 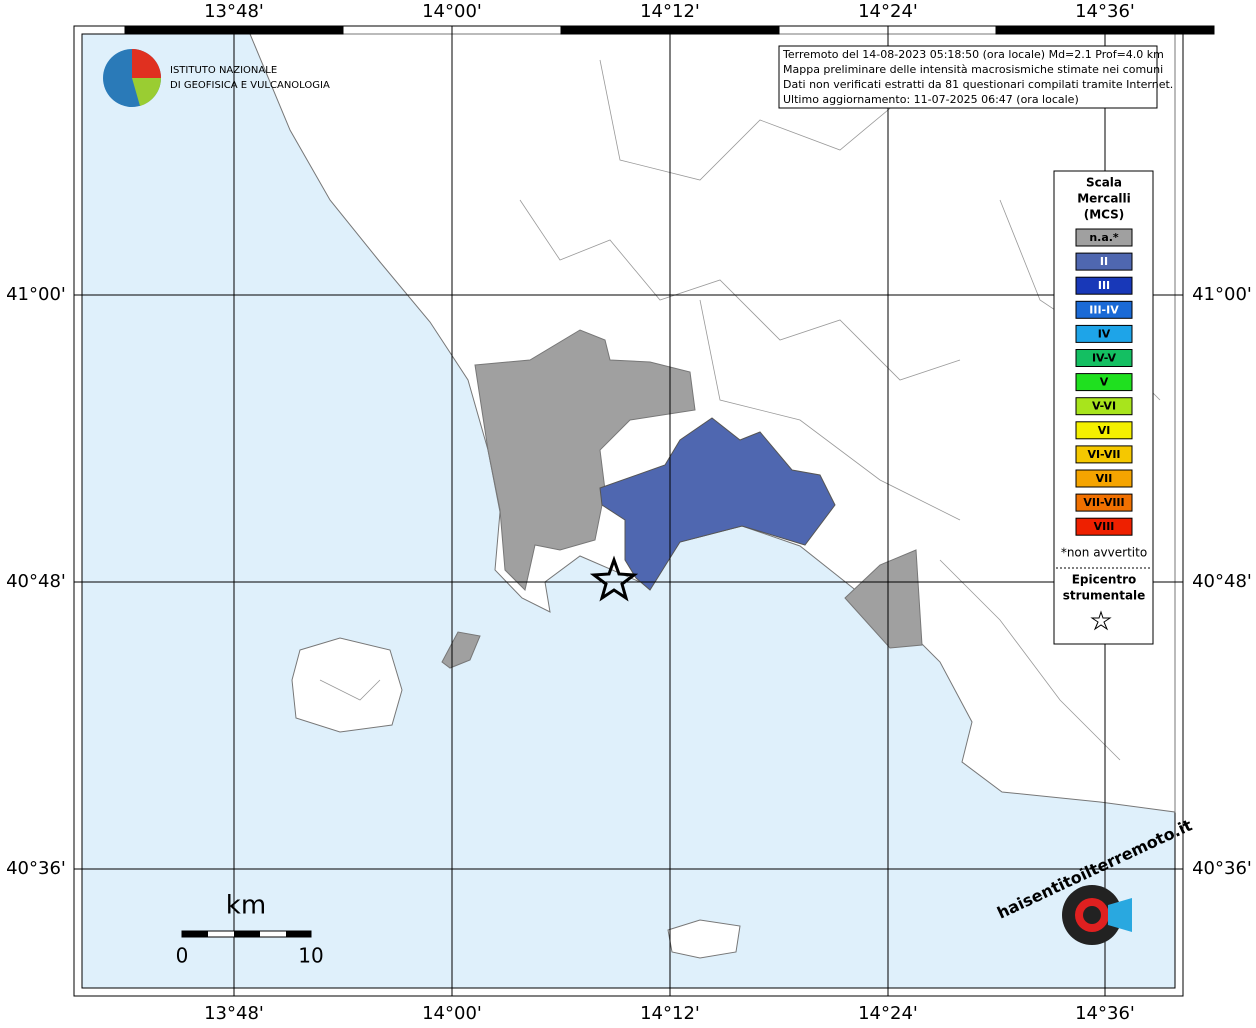 I want to click on logo-text: DI GEOFISICA E VULCANOLOGIA, so click(x=250, y=85).